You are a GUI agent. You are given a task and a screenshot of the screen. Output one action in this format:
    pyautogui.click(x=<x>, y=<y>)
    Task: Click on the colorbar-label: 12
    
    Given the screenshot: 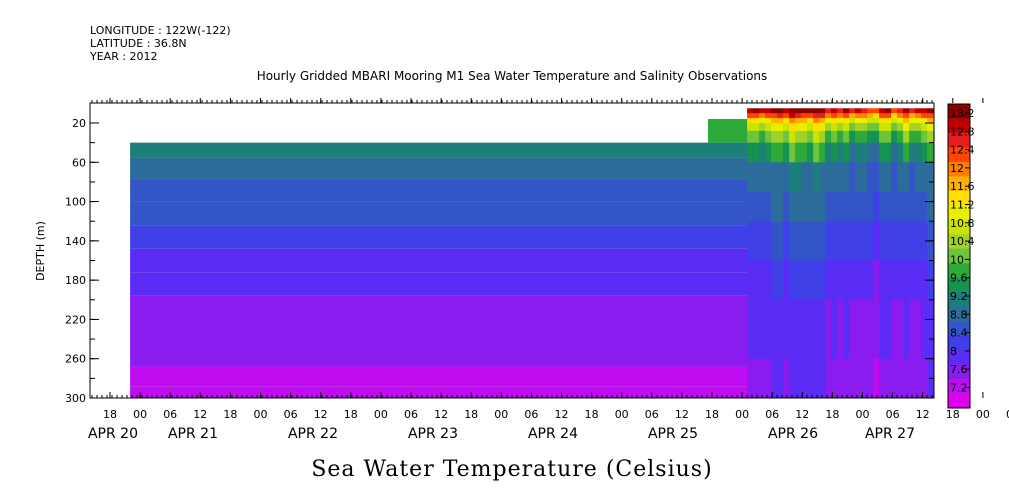 What is the action you would take?
    pyautogui.click(x=957, y=168)
    